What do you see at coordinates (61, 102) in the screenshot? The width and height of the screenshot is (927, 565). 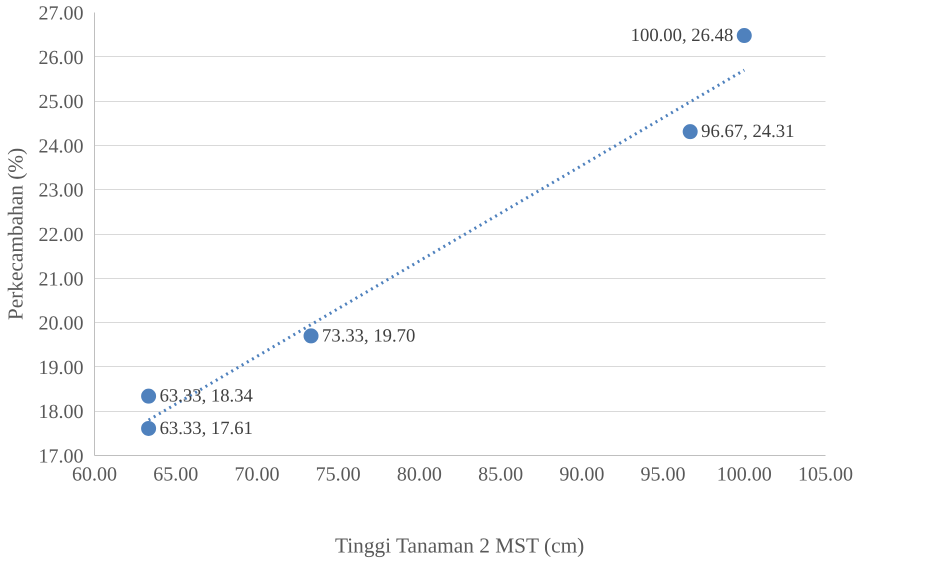 I see `y-tick-label: 25.00` at bounding box center [61, 102].